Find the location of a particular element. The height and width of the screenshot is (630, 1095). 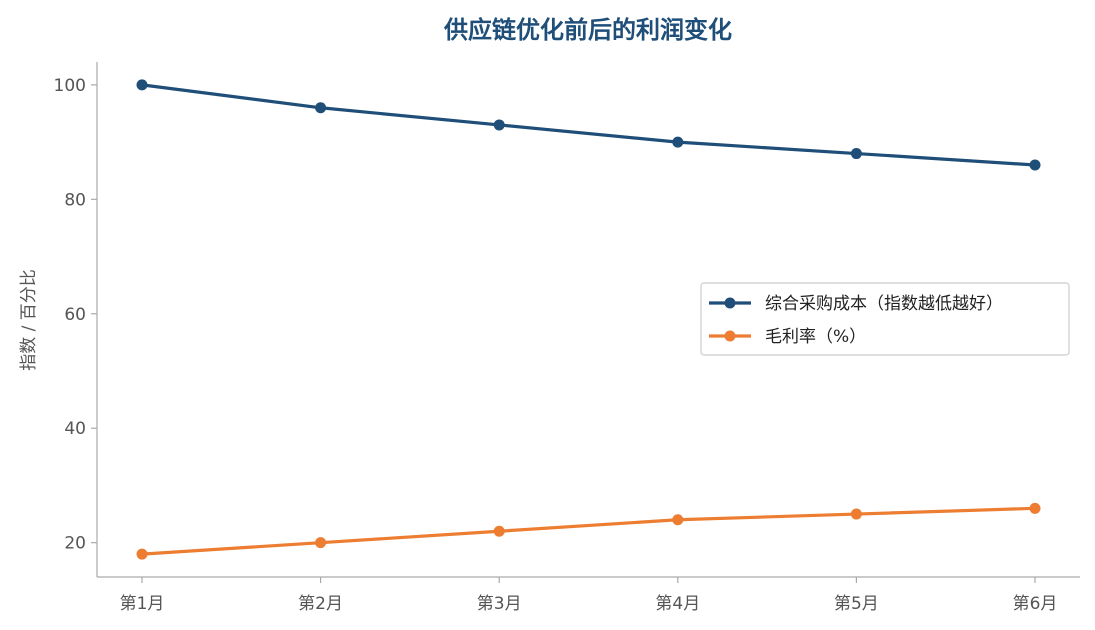

x-tick-label: 第6月 is located at coordinates (1035, 604).